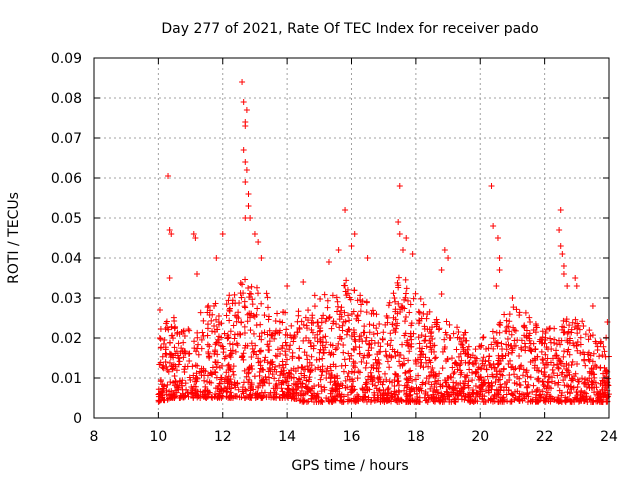 This screenshot has height=480, width=640. Describe the element at coordinates (287, 437) in the screenshot. I see `x-tick-label: 14` at that location.